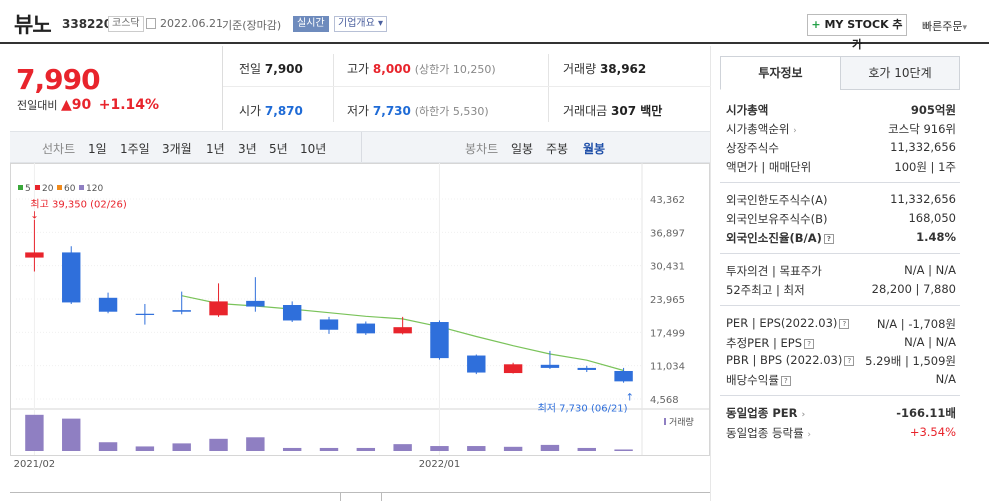  Describe the element at coordinates (936, 237) in the screenshot. I see `info-value: 1.48%` at that location.